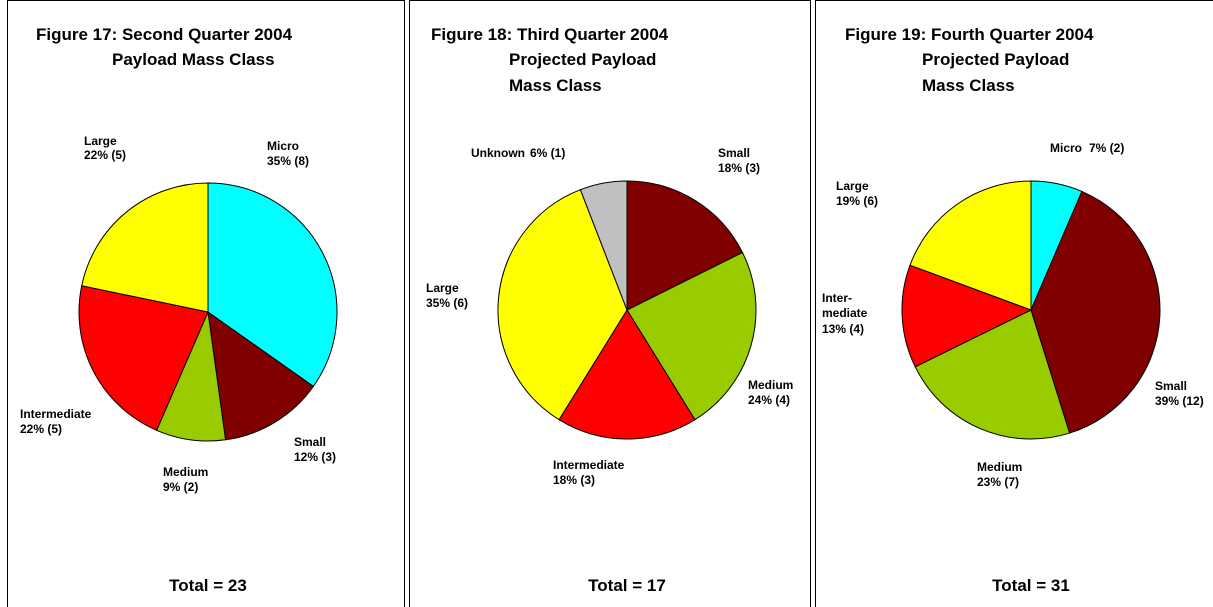 The width and height of the screenshot is (1213, 607). What do you see at coordinates (845, 305) in the screenshot?
I see `slice-category-label: Inter-mediate` at bounding box center [845, 305].